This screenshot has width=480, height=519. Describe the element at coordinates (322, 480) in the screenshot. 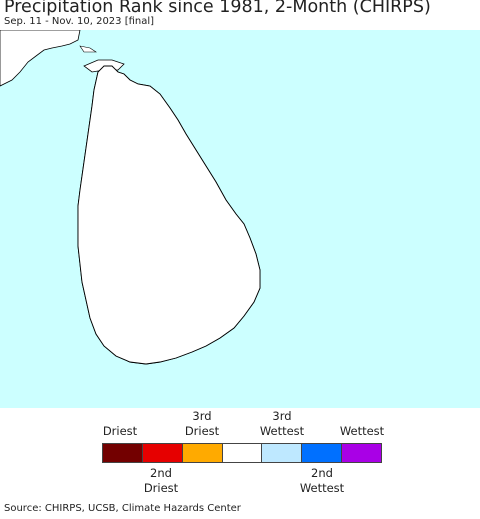

I see `legend-label-2nd-wettest: 2nd Wettest` at that location.